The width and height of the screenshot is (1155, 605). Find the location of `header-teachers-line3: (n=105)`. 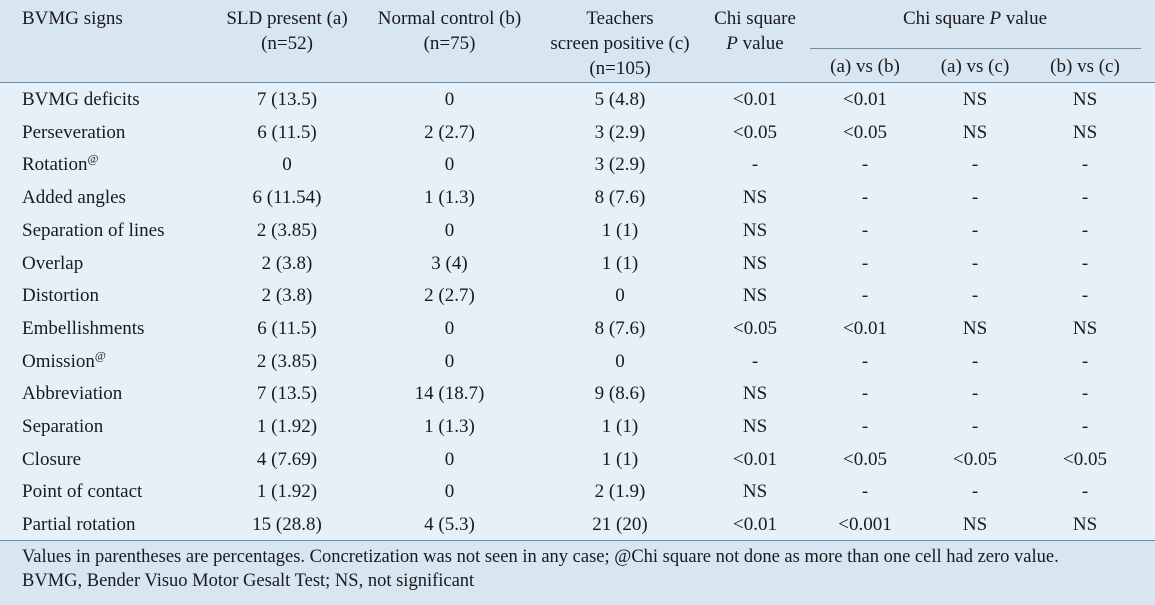

header-teachers-line3: (n=105) is located at coordinates (620, 68).